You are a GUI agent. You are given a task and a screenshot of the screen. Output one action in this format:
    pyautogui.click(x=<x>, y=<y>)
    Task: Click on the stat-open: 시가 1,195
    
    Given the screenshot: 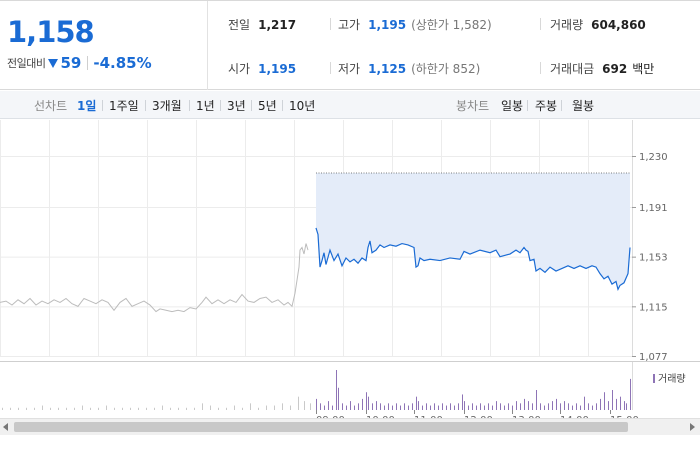 What is the action you would take?
    pyautogui.click(x=262, y=68)
    